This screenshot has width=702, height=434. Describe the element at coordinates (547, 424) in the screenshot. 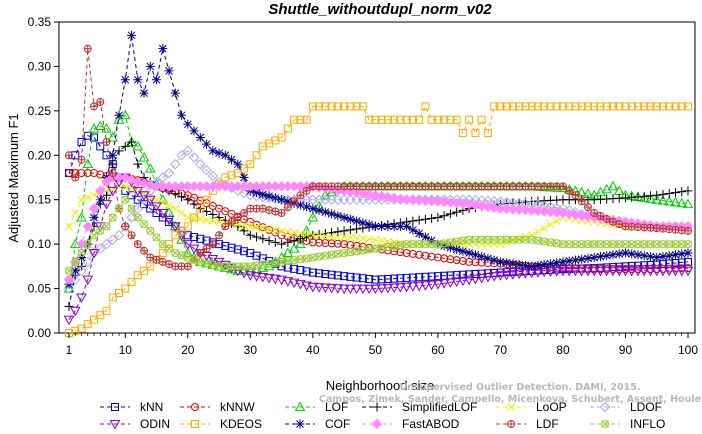

I see `legend-label-ldf: LDF` at that location.